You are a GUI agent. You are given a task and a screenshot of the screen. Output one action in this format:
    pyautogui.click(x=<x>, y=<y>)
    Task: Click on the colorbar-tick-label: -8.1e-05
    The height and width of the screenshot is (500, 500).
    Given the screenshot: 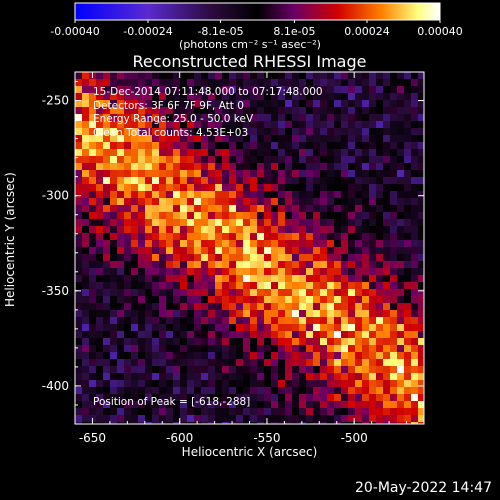 What is the action you would take?
    pyautogui.click(x=220, y=31)
    